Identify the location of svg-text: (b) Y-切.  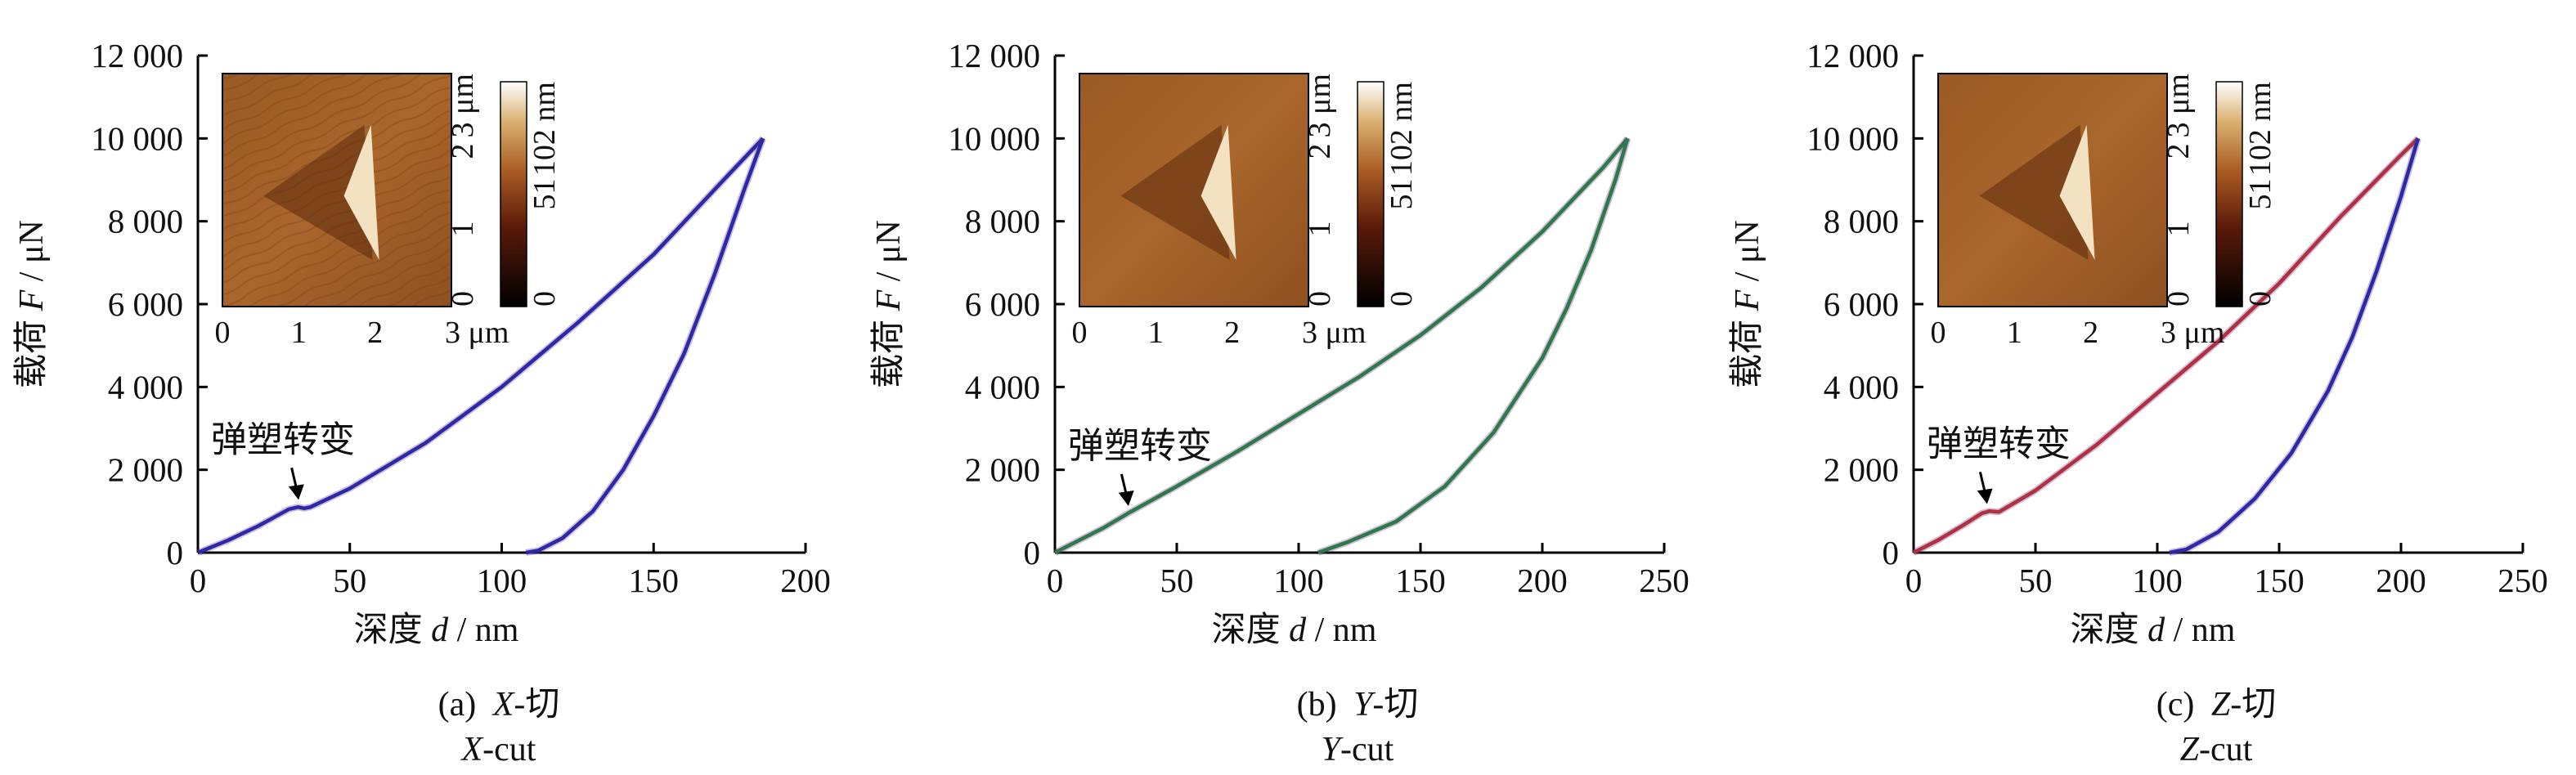
(1358, 704).